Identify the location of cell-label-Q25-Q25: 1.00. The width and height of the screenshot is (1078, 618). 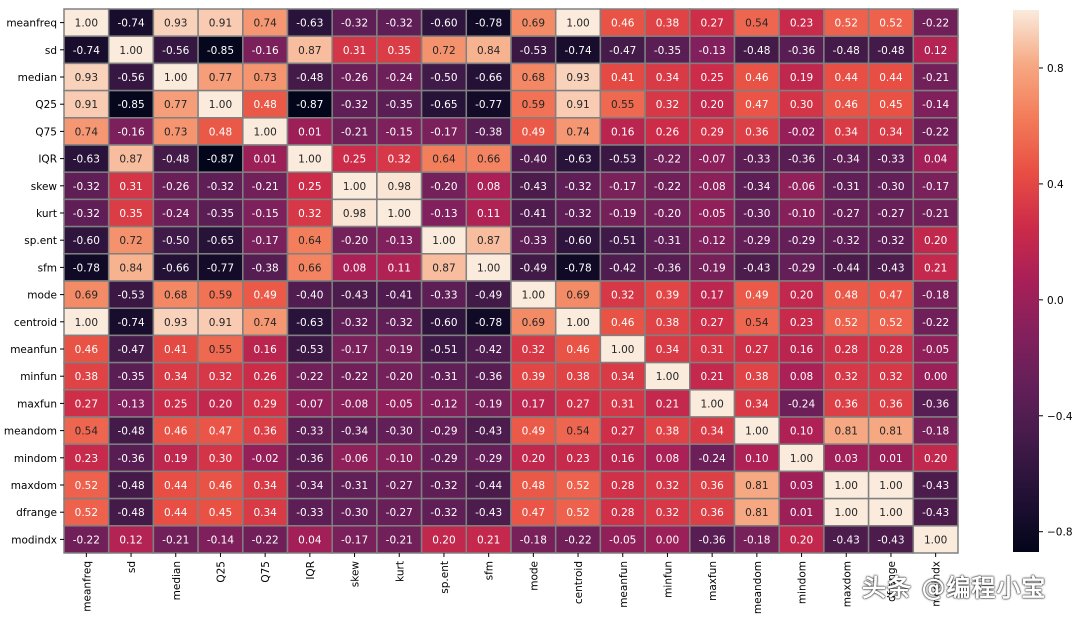
(220, 105).